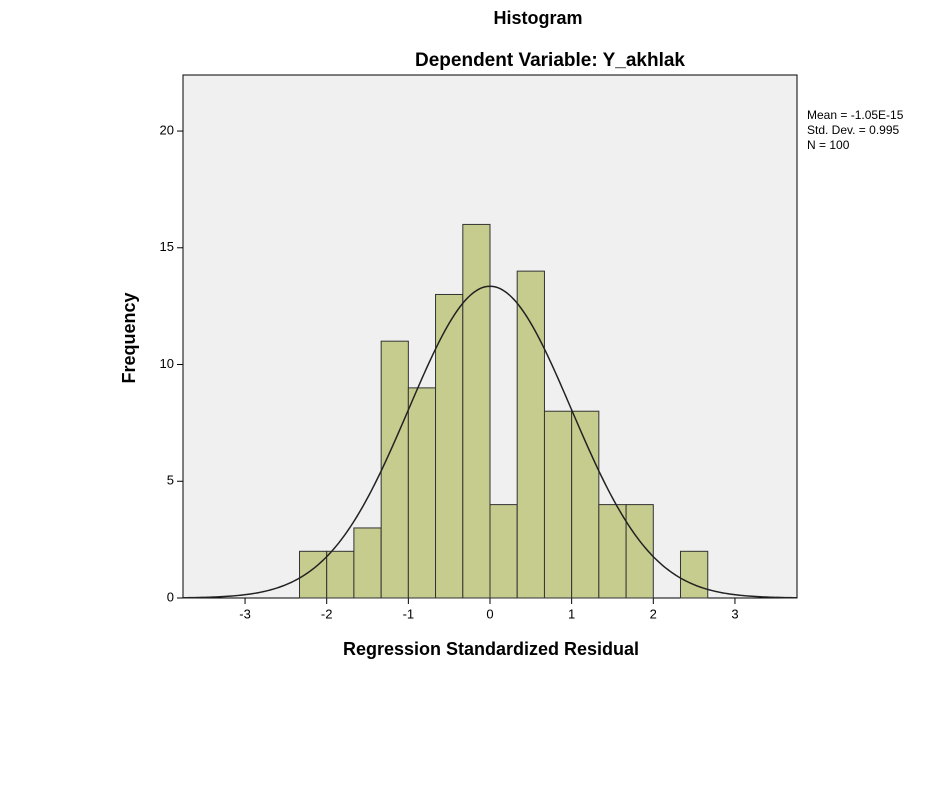 Image resolution: width=937 pixels, height=796 pixels. Describe the element at coordinates (409, 613) in the screenshot. I see `x-tick-label: -1` at that location.